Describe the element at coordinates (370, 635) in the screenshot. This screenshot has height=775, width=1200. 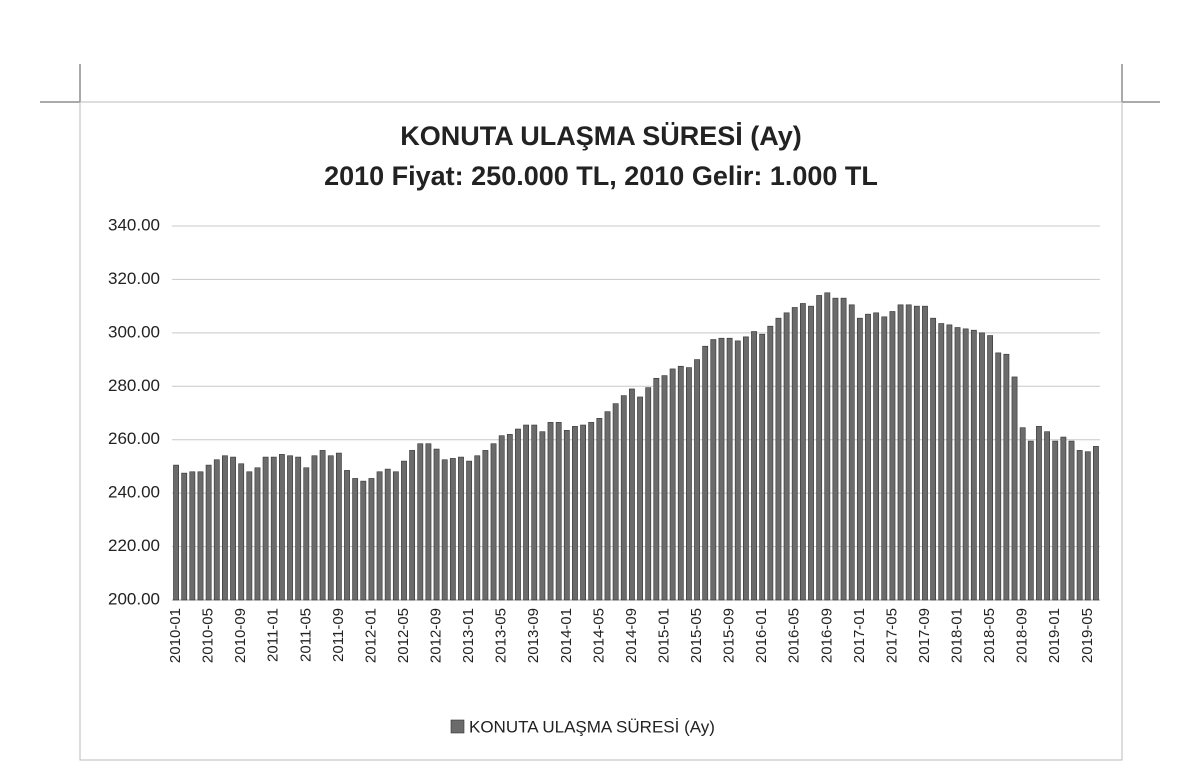
I see `x-tick-label: 2012-01` at that location.